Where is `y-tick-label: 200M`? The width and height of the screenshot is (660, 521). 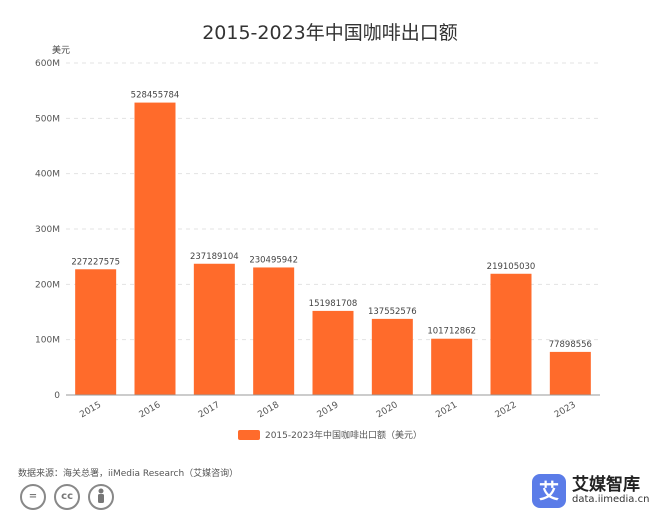 y-tick-label: 200M is located at coordinates (47, 285).